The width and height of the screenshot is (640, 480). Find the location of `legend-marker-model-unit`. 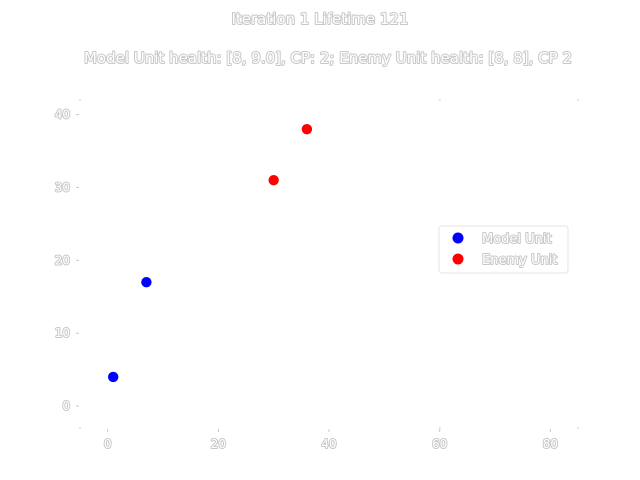

legend-marker-model-unit is located at coordinates (458, 238).